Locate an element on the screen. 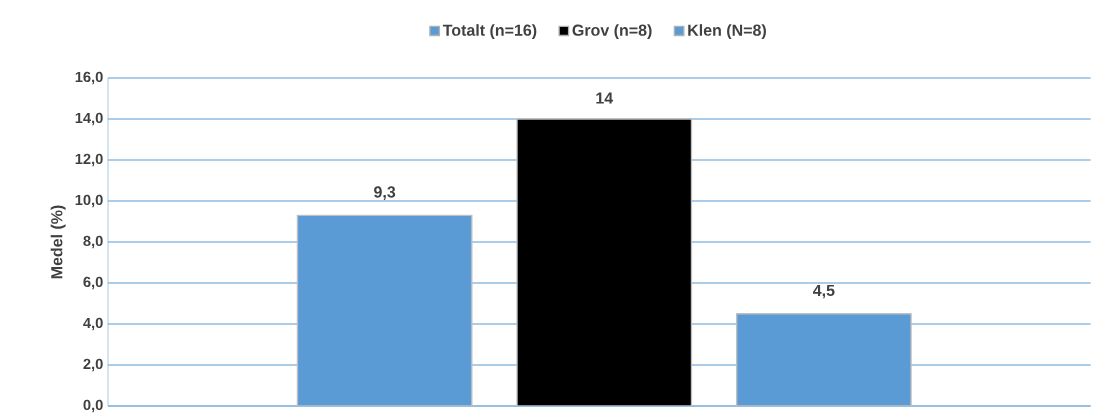 The width and height of the screenshot is (1093, 416). y-tick-label: 8,0 is located at coordinates (93, 242).